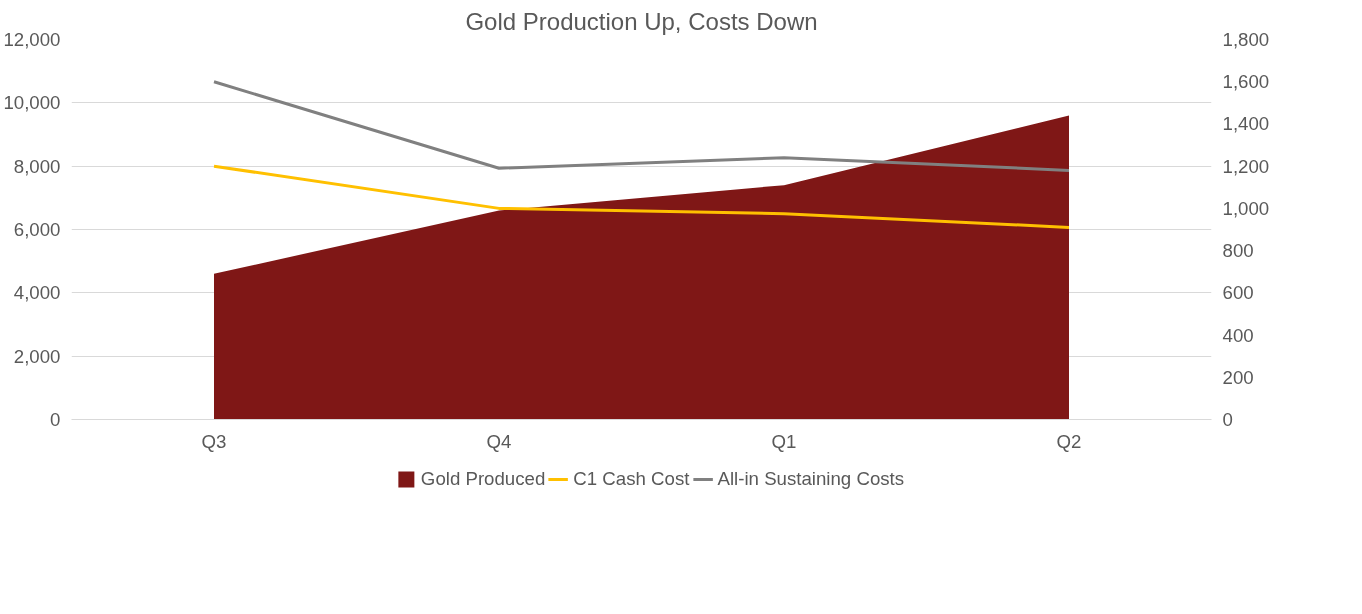 The height and width of the screenshot is (614, 1362). What do you see at coordinates (37, 356) in the screenshot?
I see `y-tick-label: 2,000` at bounding box center [37, 356].